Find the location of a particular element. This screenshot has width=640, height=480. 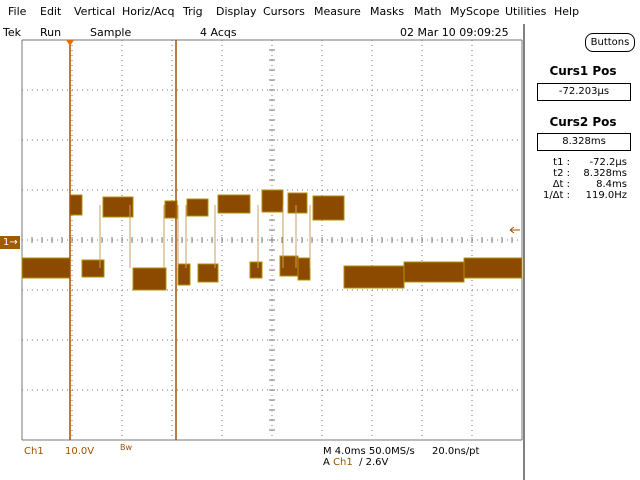

trigger-level-marker is located at coordinates (514, 230).